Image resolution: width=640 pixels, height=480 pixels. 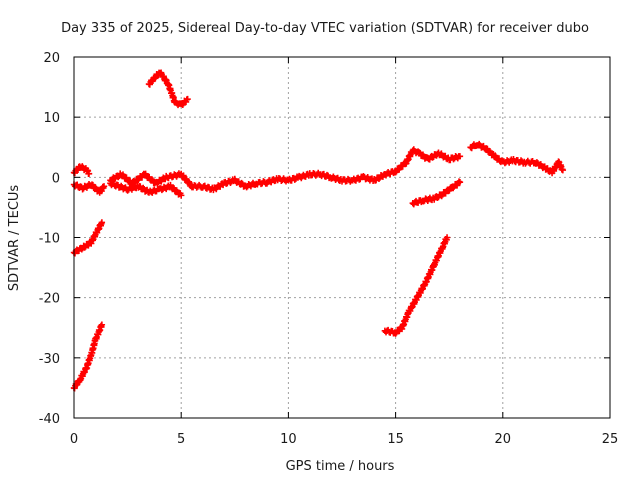 I want to click on x-axis-label: GPS time / hours, so click(x=340, y=466).